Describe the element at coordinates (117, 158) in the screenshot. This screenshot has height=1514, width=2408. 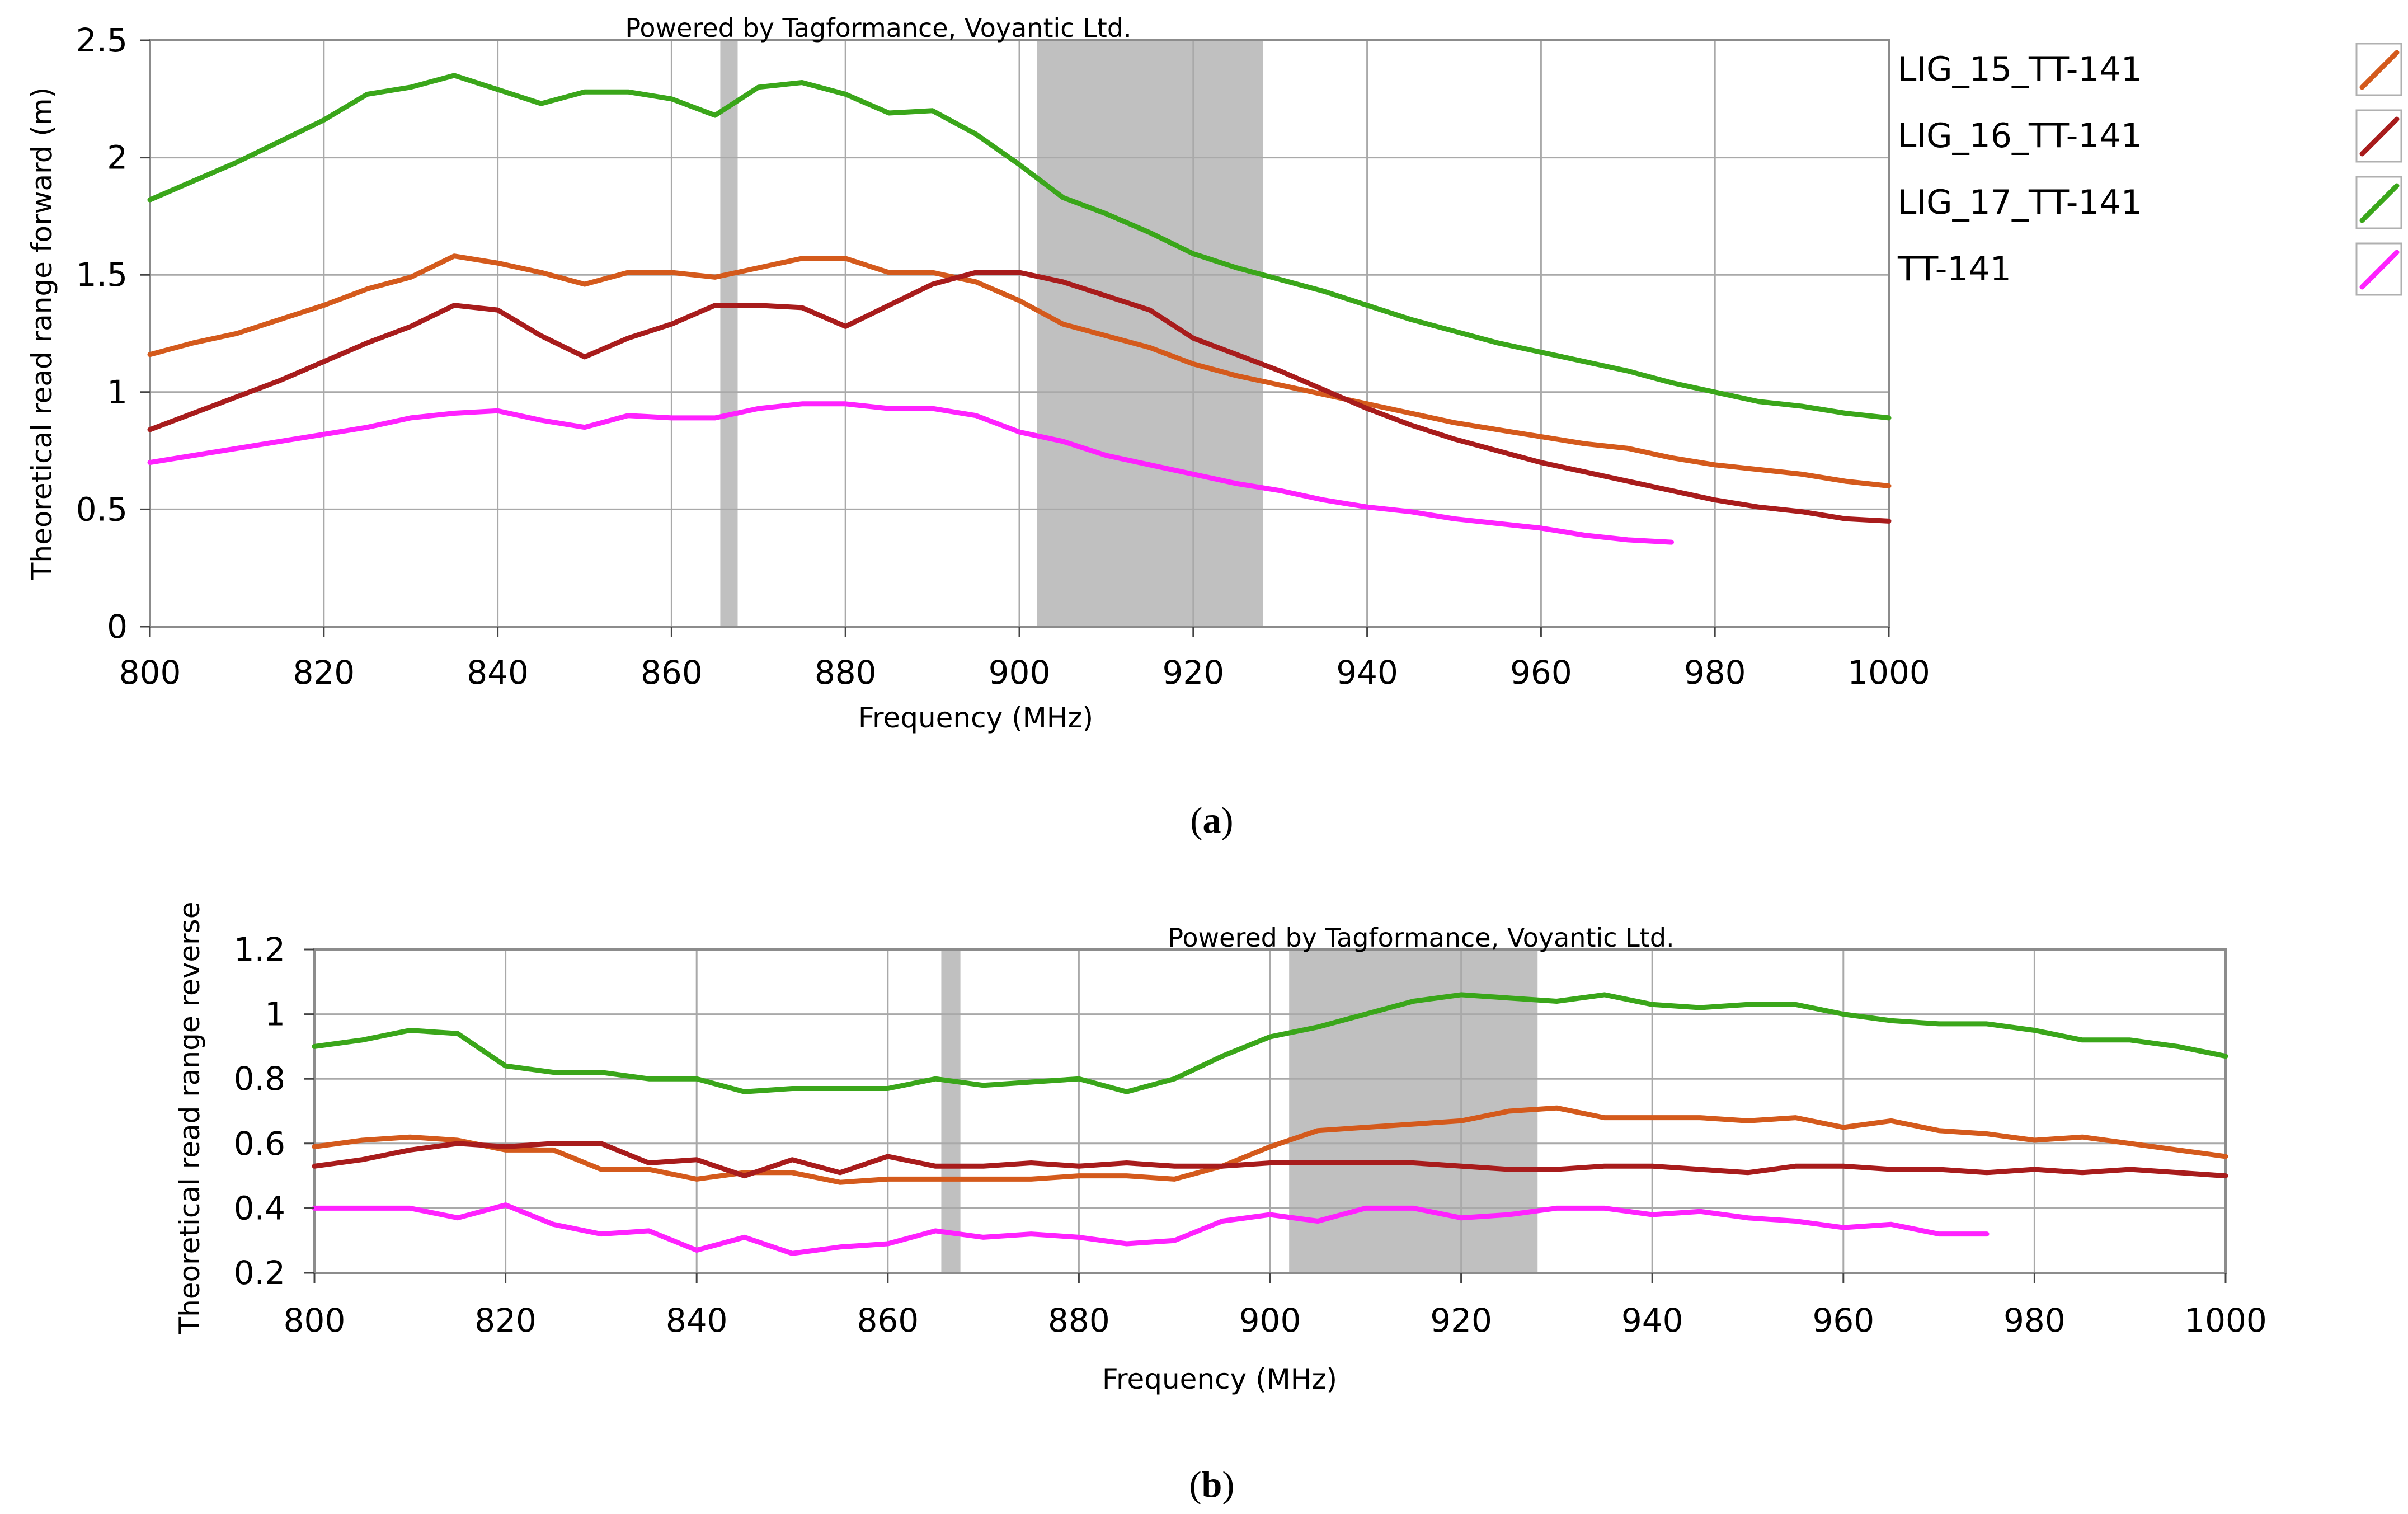
I see `chart-a-ytick-label-4: 2` at that location.